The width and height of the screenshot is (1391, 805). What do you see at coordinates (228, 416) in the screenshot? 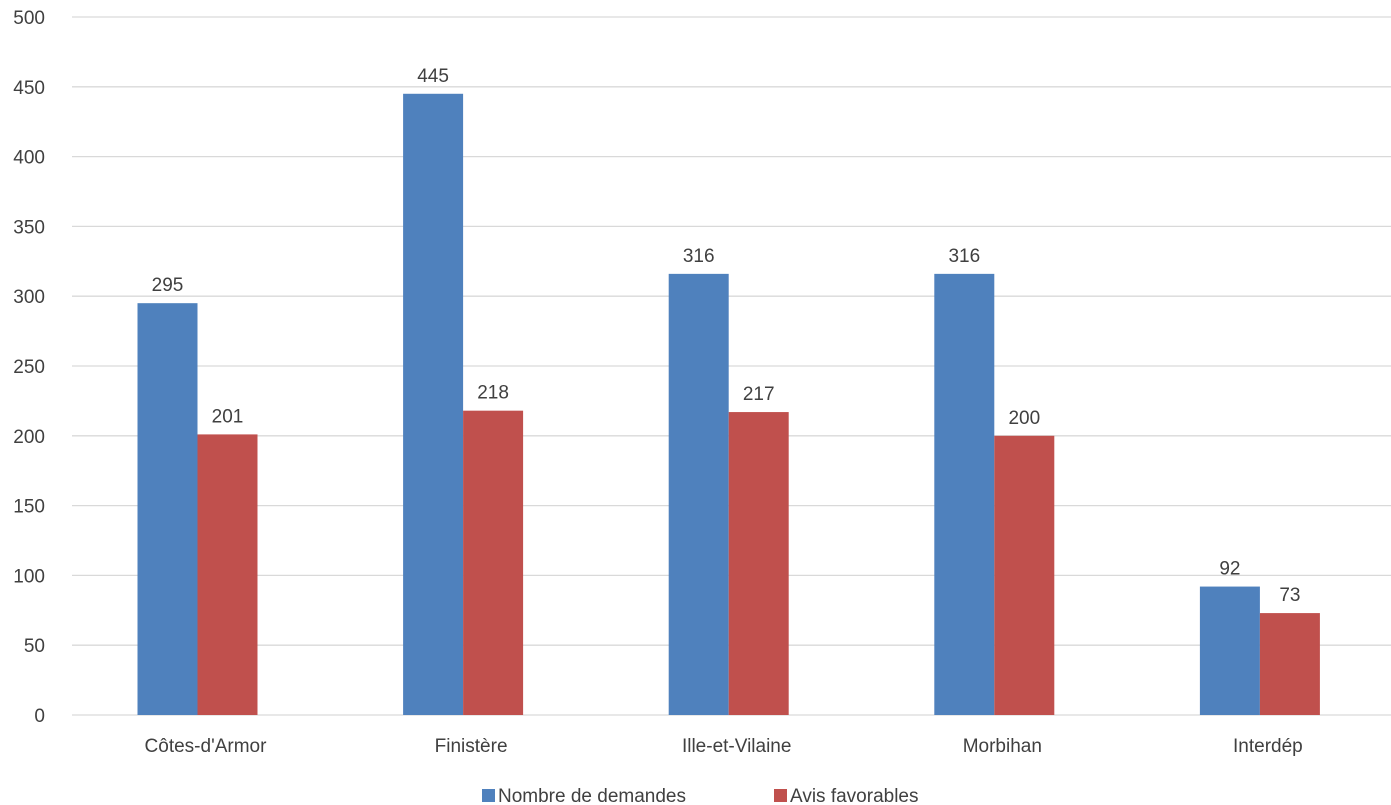
I see `data-label: 201` at bounding box center [228, 416].